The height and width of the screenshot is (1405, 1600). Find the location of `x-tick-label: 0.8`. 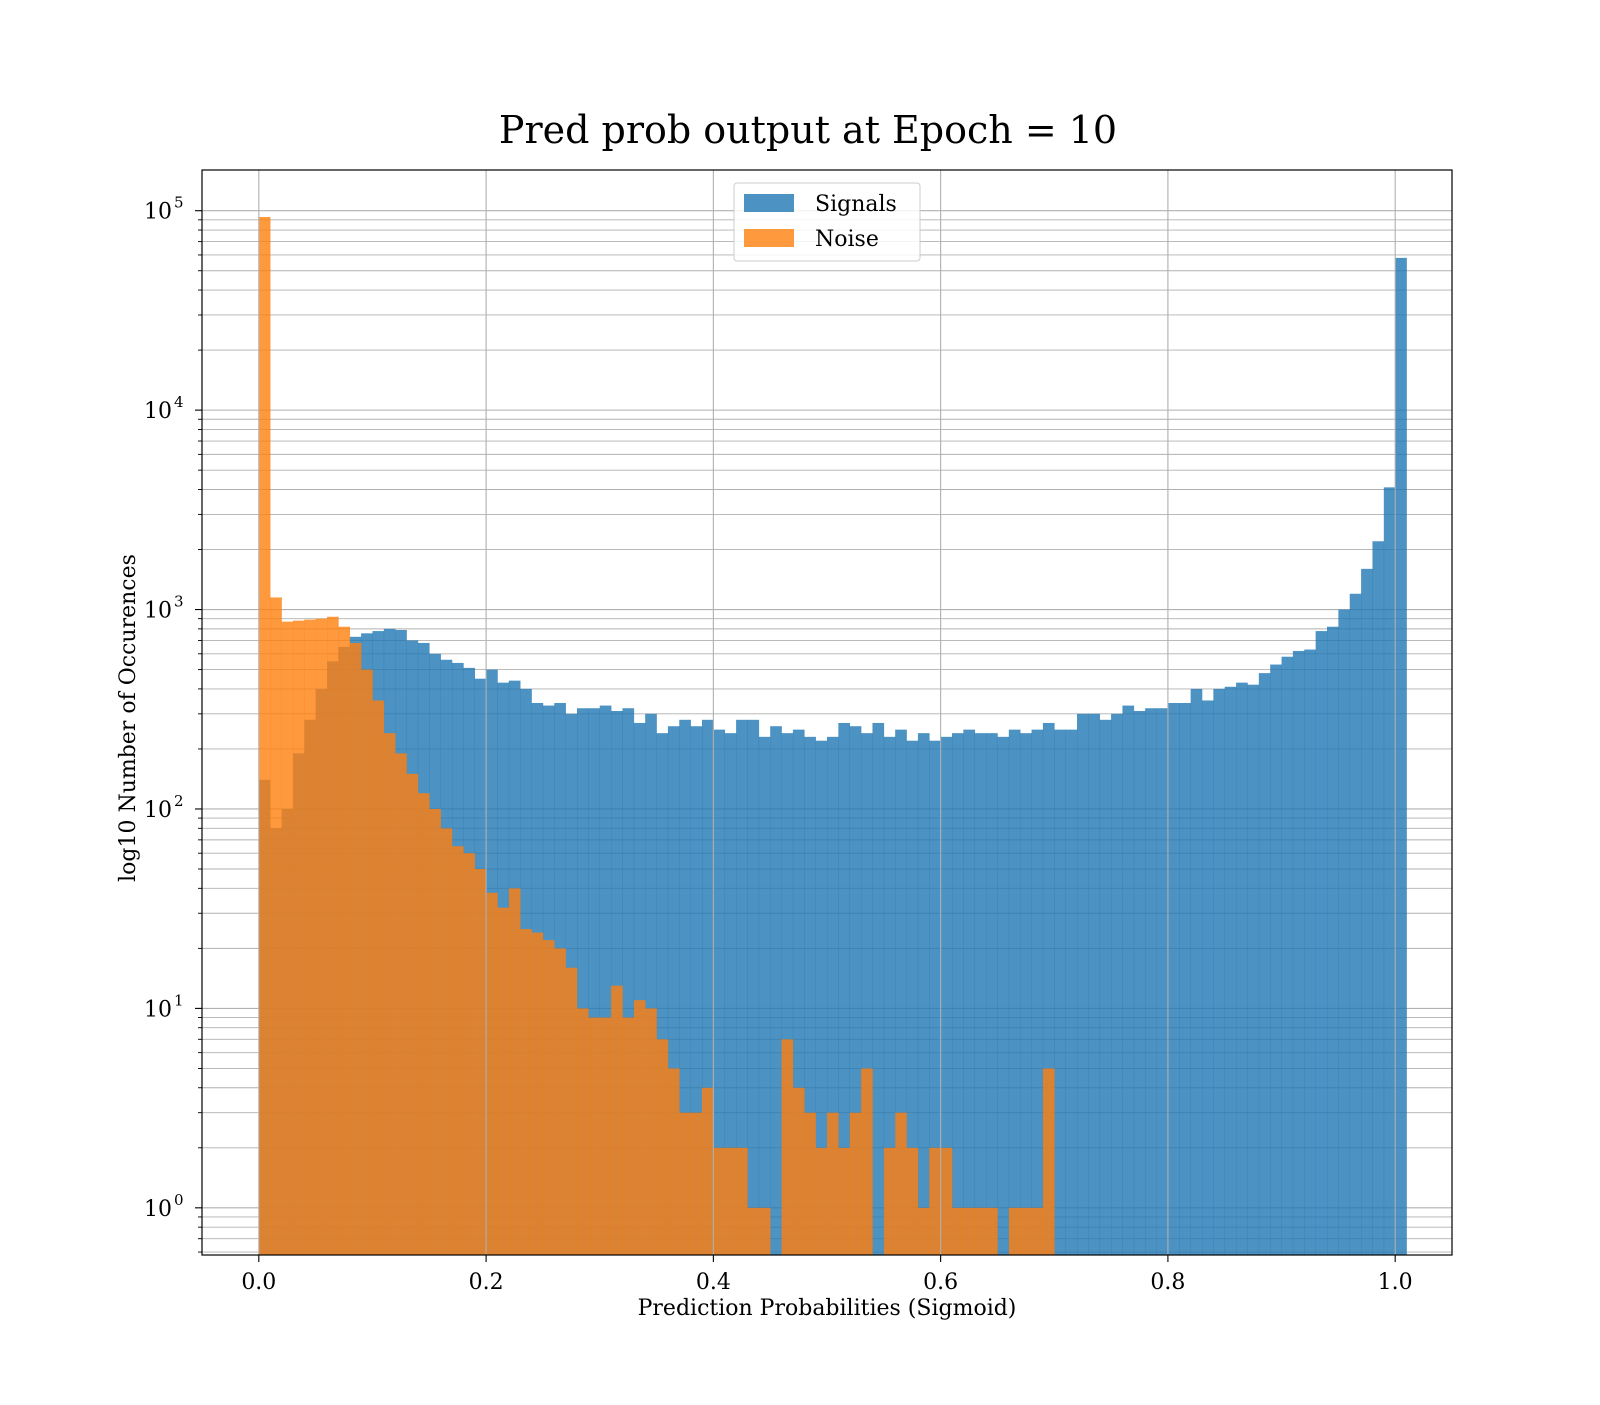

x-tick-label: 0.8 is located at coordinates (1167, 1282).